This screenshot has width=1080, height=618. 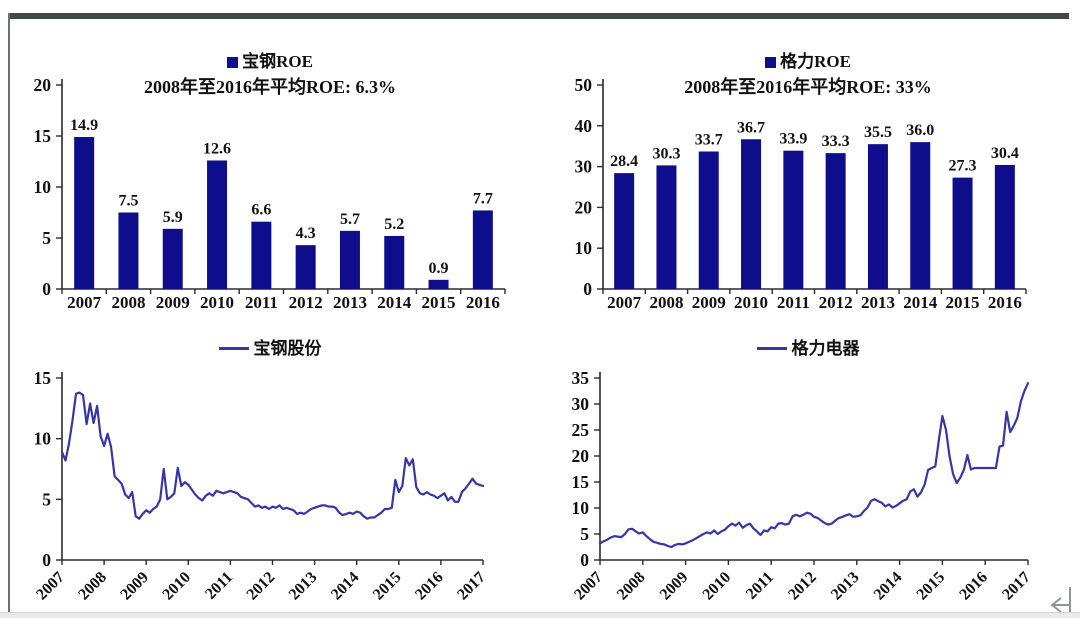 What do you see at coordinates (825, 348) in the screenshot?
I see `legend-label: 格力电器` at bounding box center [825, 348].